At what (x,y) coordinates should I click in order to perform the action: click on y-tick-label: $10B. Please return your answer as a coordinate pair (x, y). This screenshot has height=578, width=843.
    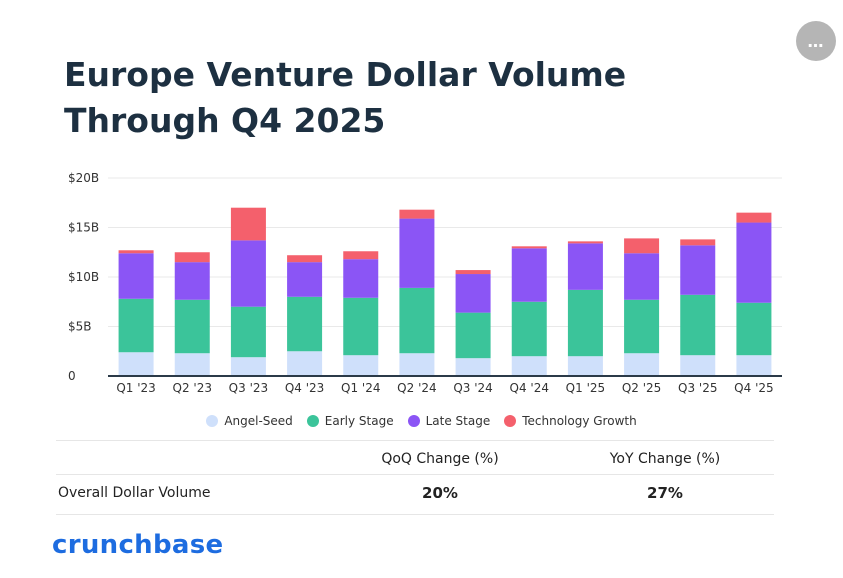
    Looking at the image, I should click on (83, 277).